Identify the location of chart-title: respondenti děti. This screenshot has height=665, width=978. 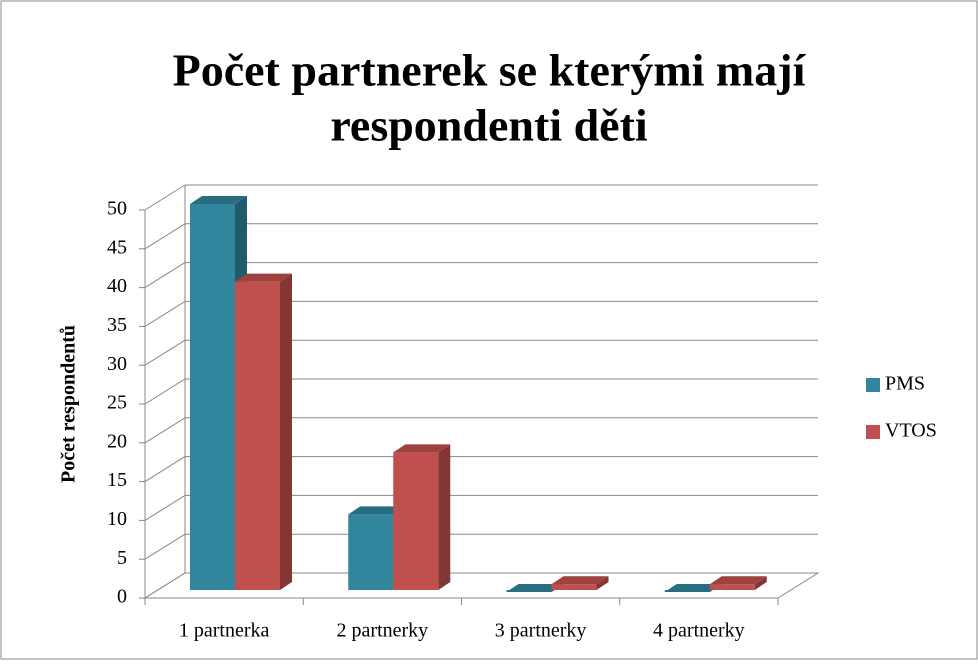
(489, 125).